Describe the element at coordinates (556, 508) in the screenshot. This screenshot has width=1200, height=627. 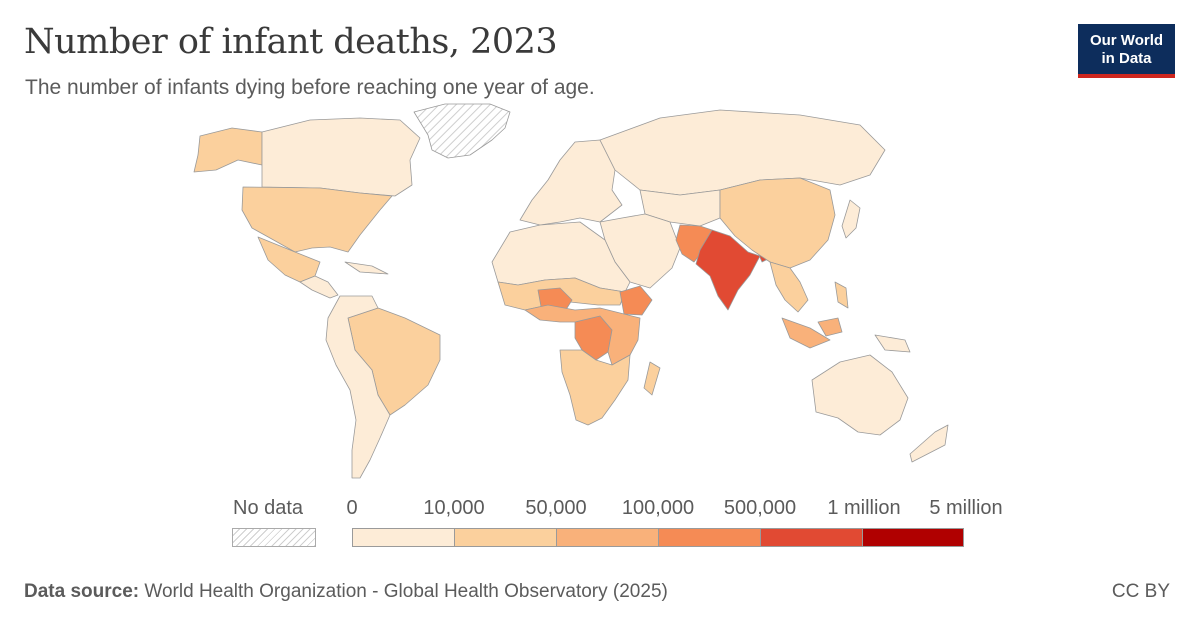
I see `legend-tick-50000: 50,000` at that location.